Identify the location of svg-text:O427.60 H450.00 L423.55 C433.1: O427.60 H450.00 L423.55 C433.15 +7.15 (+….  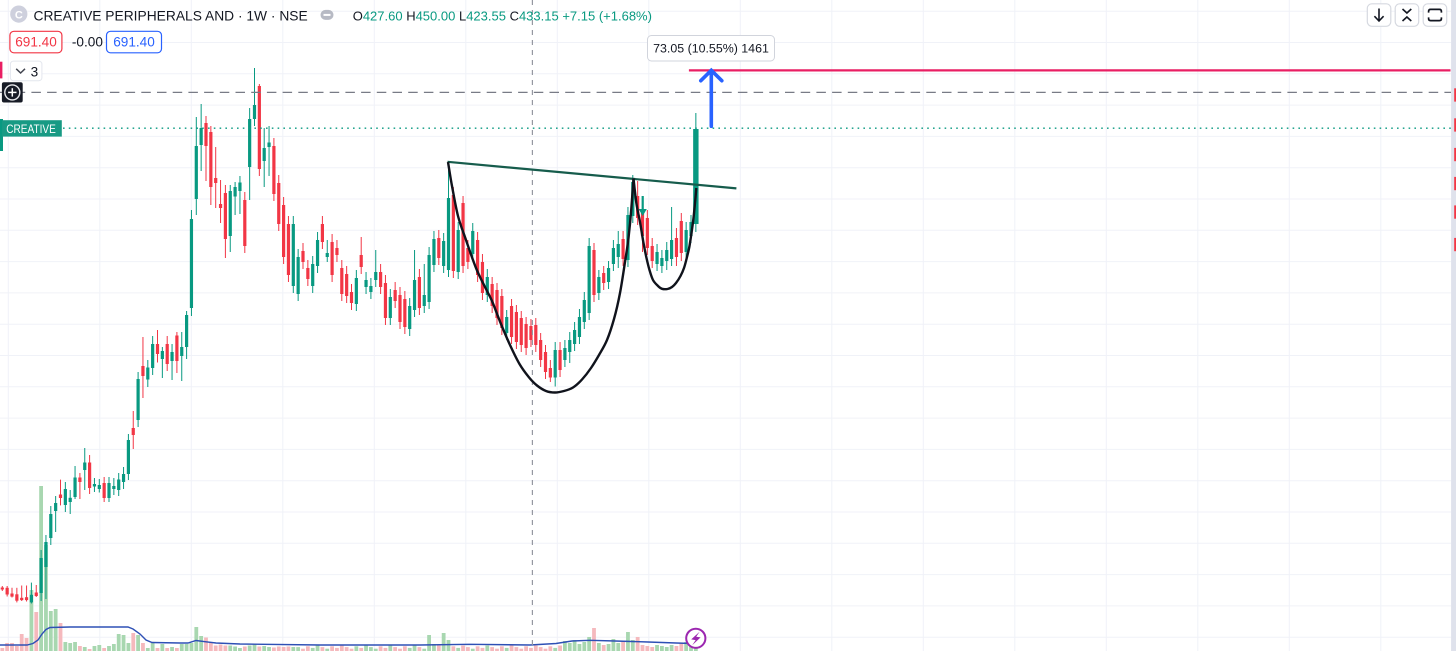
(502, 16).